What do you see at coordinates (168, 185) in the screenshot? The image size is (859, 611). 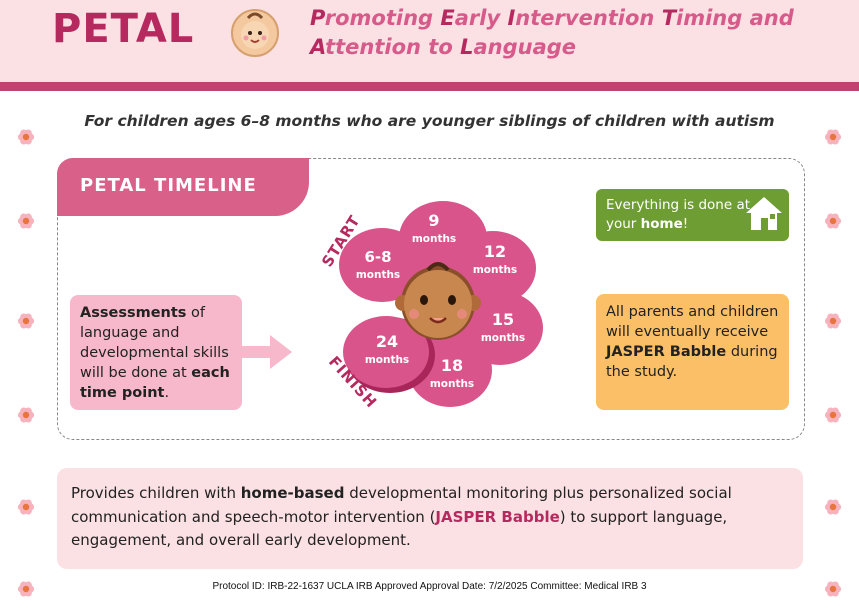 I see `timeline-tab-label: PETAL TIMELINE` at bounding box center [168, 185].